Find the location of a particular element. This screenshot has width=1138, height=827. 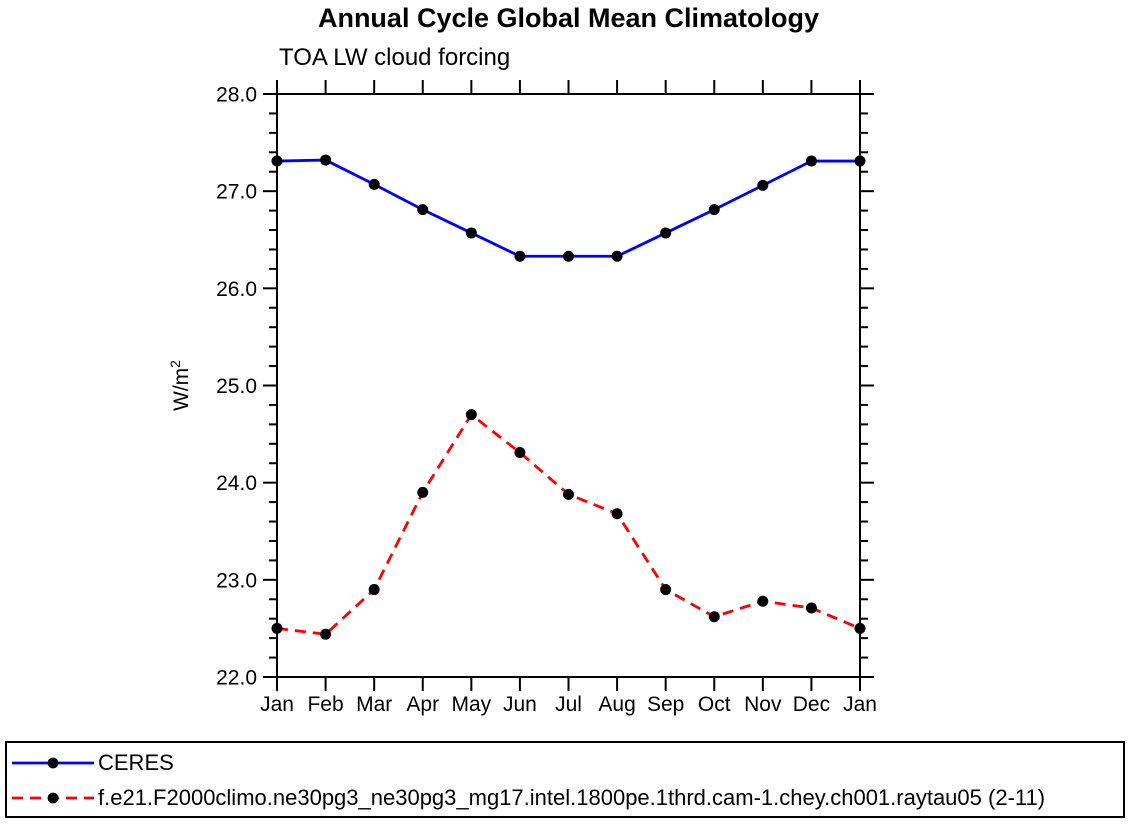

y-axis-title: W/m2 is located at coordinates (180, 385).